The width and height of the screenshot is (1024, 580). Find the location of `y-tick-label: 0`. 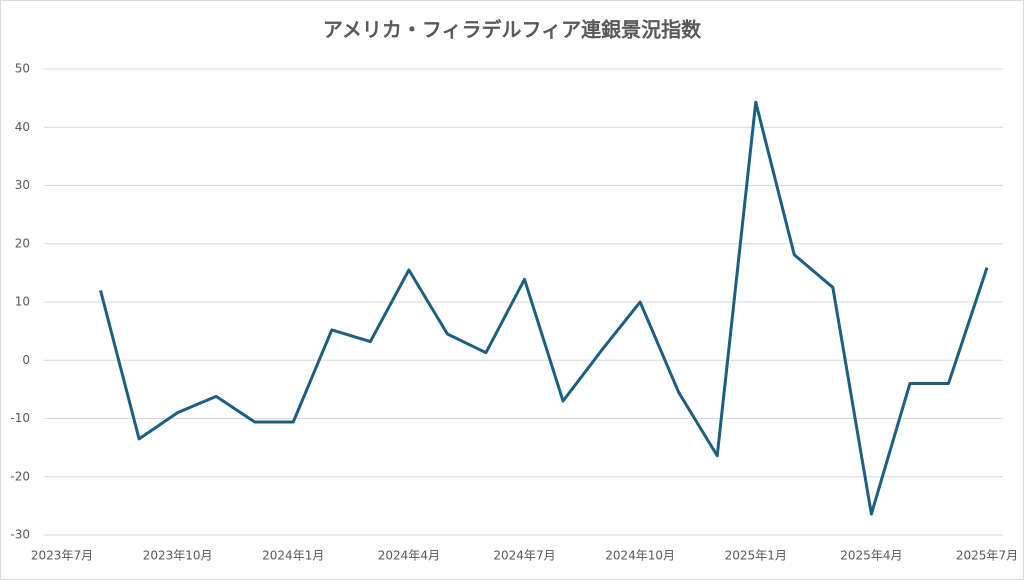

y-tick-label: 0 is located at coordinates (26, 360).